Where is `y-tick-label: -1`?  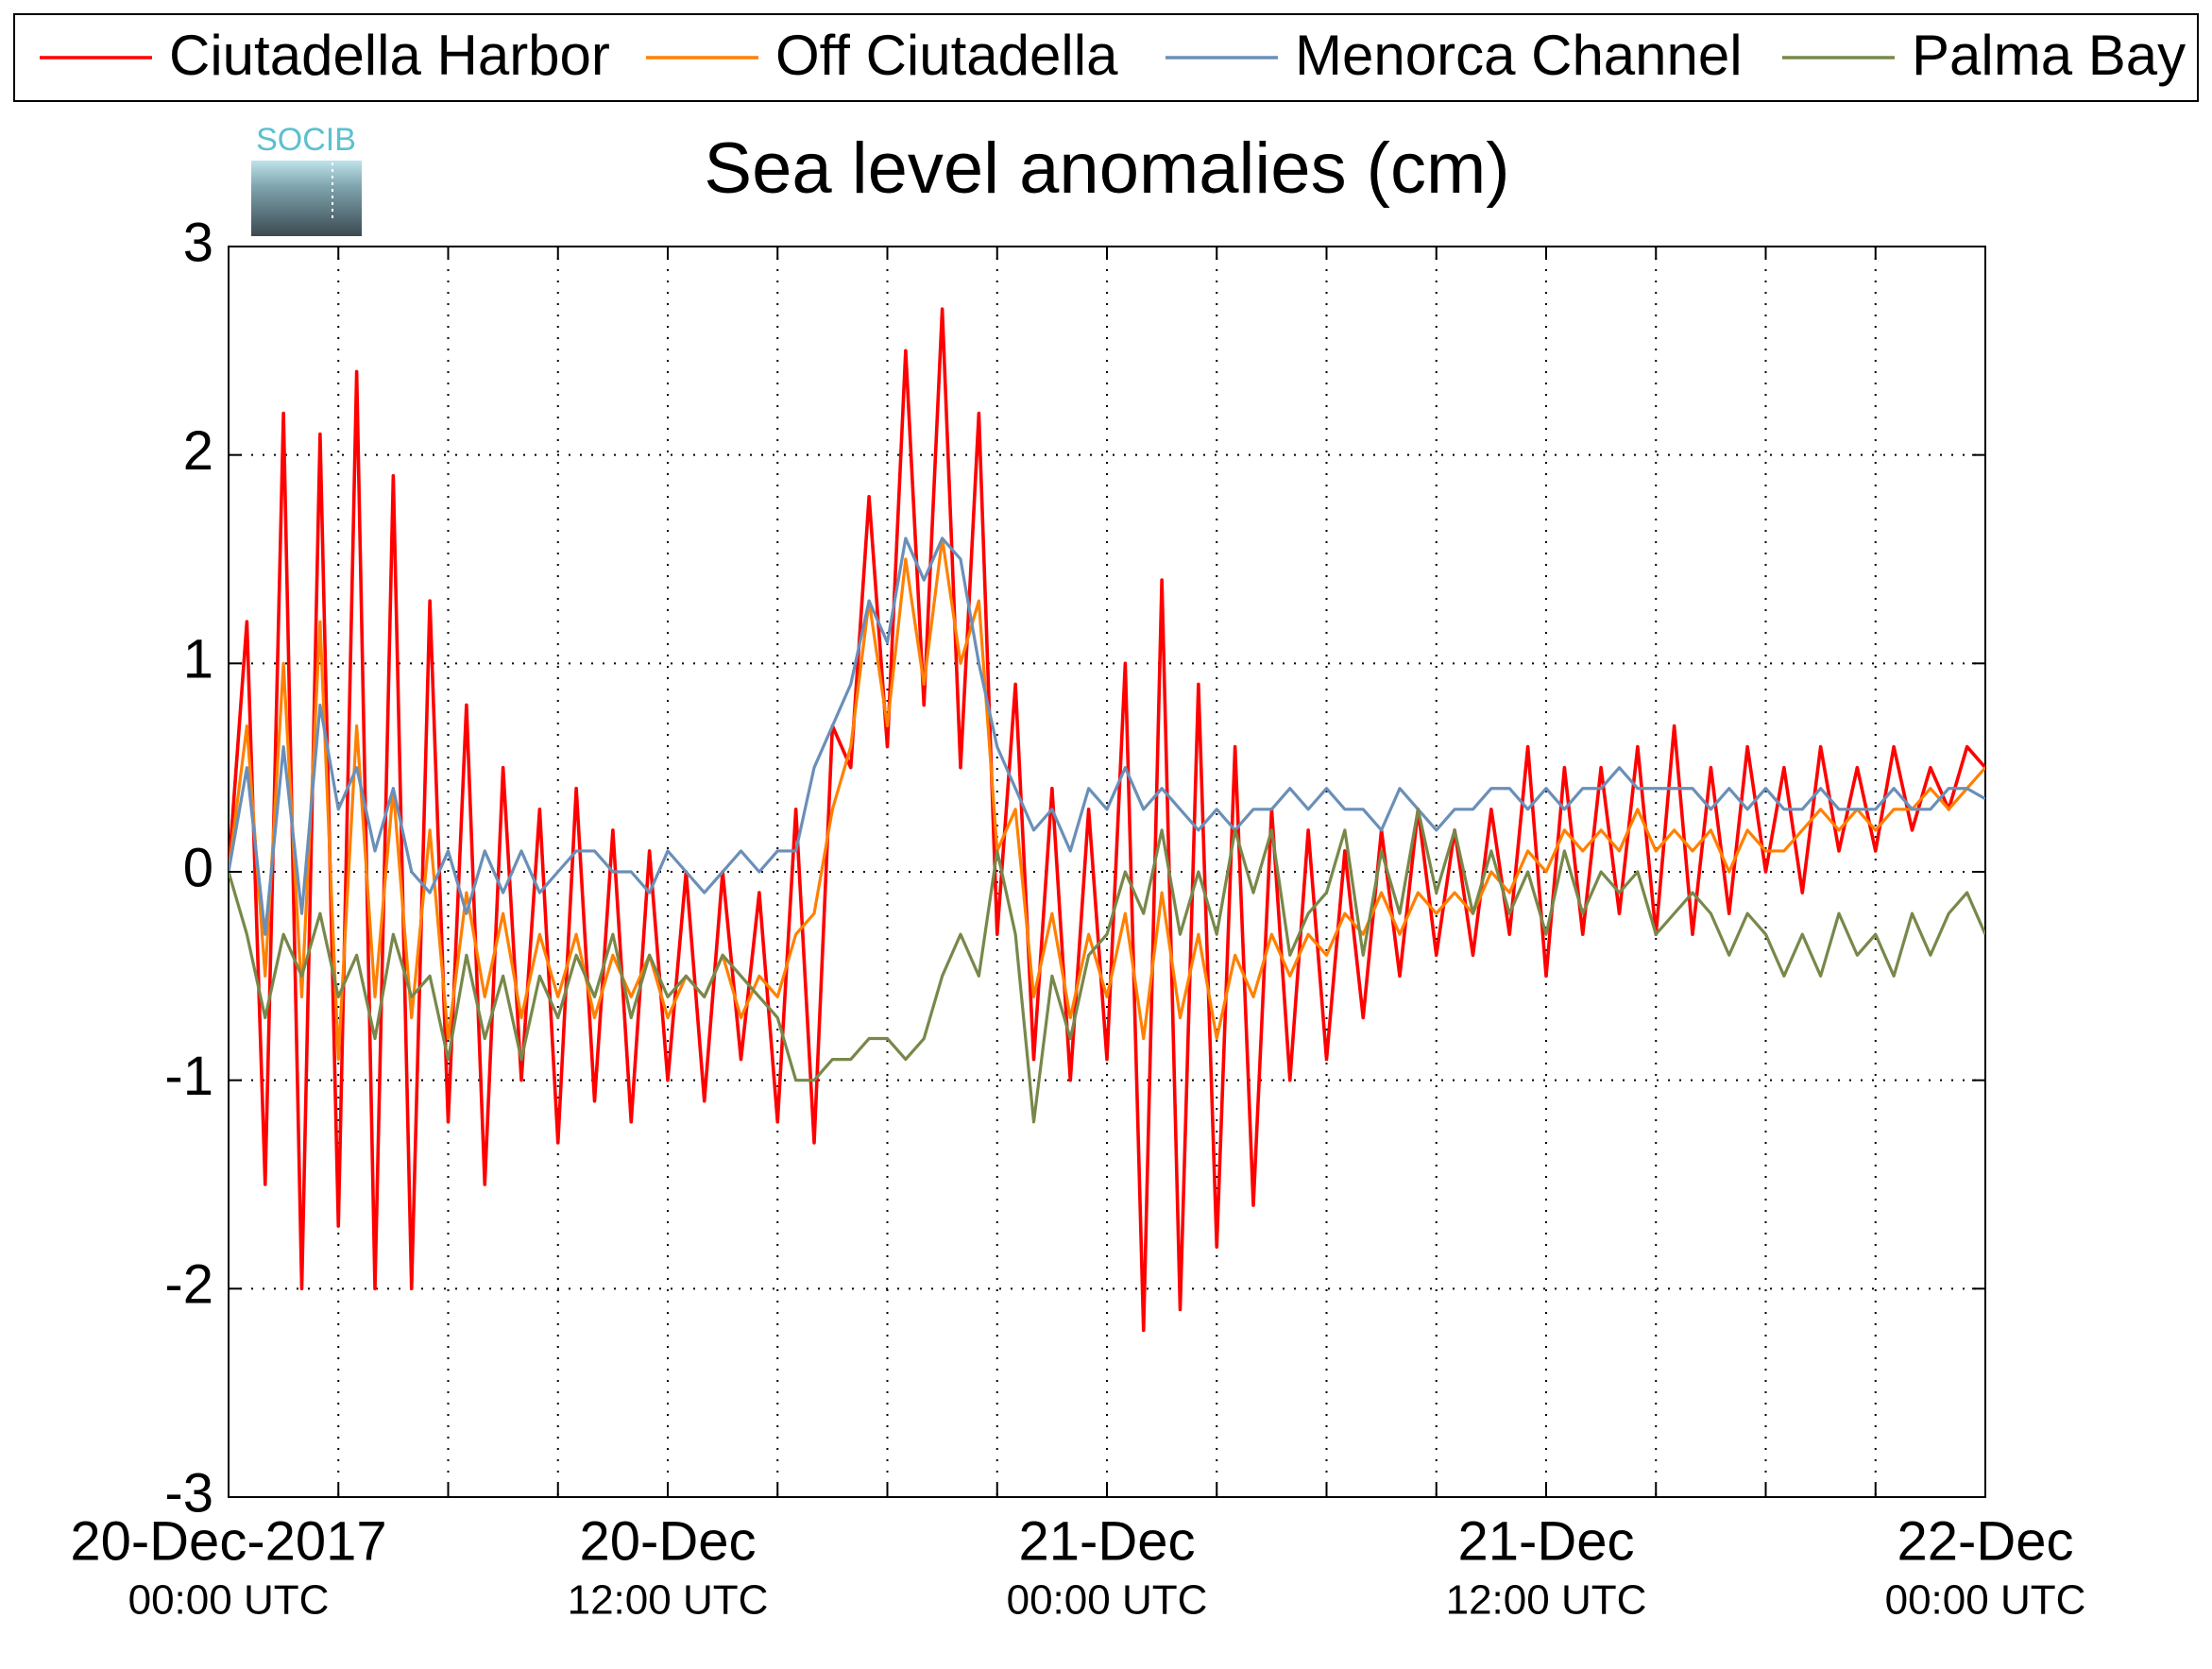
y-tick-label: -1 is located at coordinates (188, 1076).